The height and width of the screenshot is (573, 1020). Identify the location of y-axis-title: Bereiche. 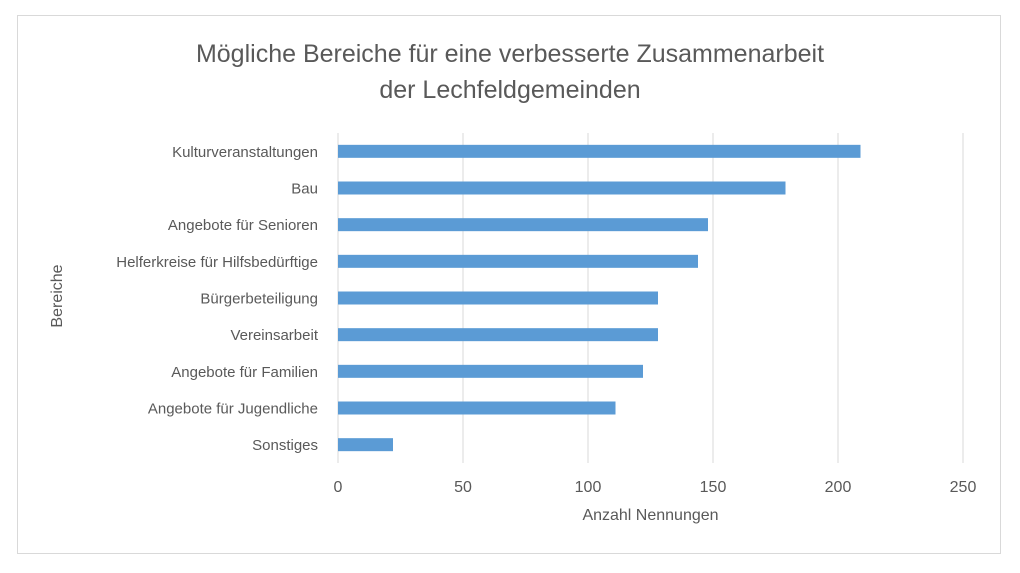
(57, 296).